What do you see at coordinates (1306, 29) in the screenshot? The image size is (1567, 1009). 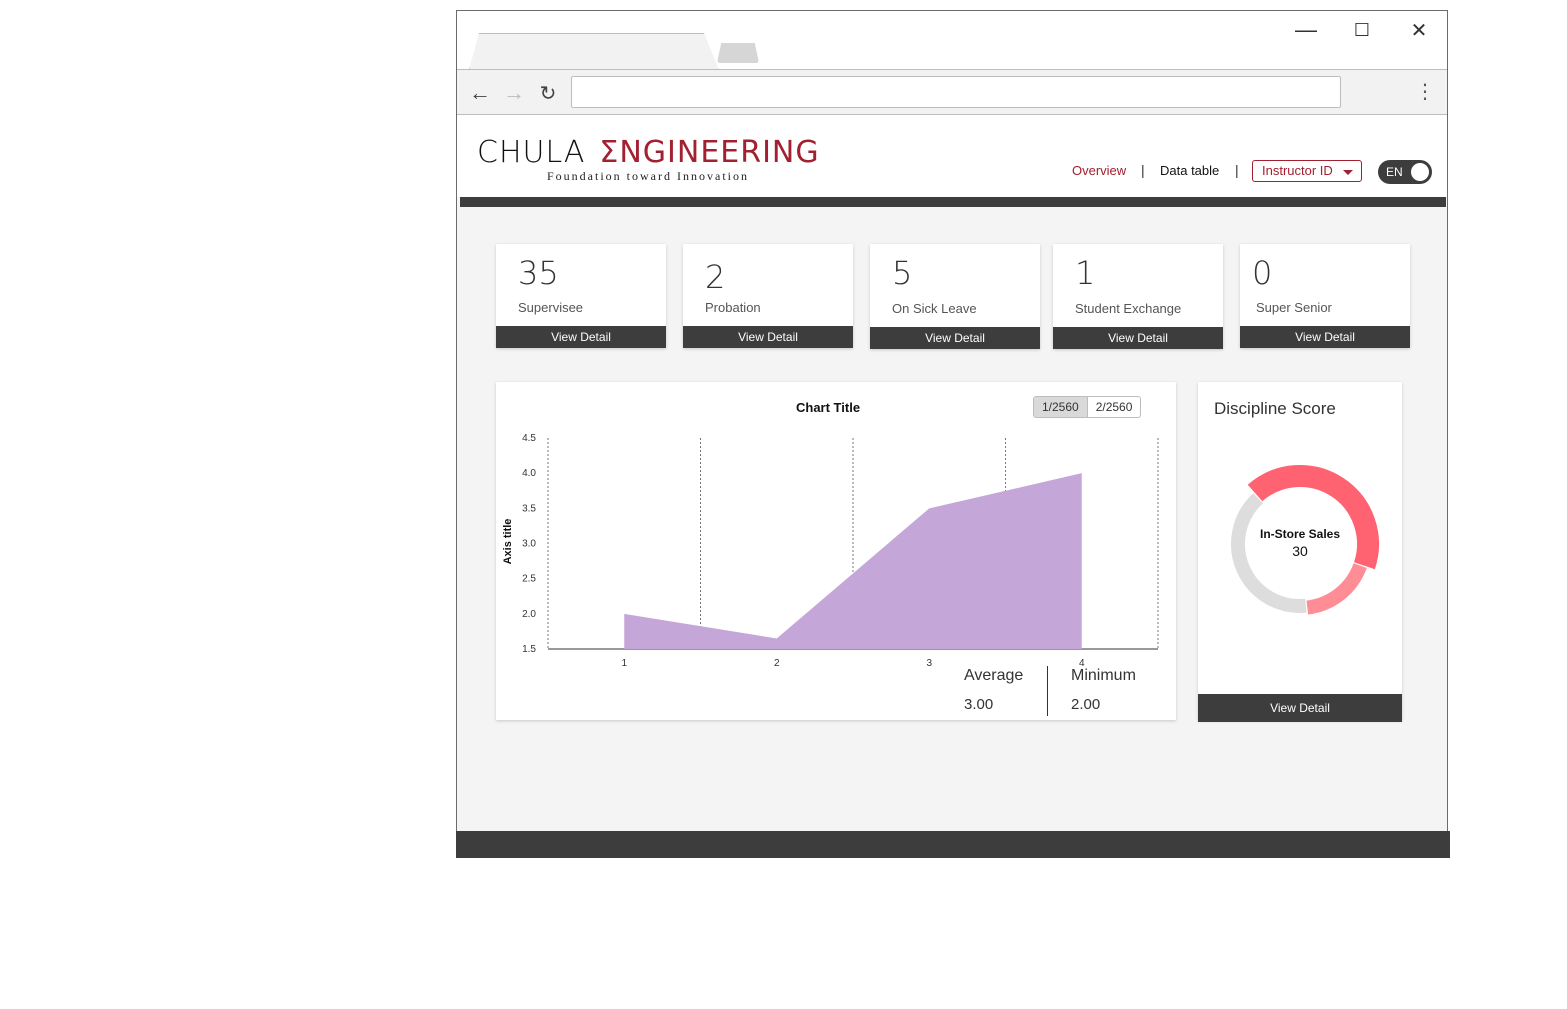 I see `minimize-icon: —` at bounding box center [1306, 29].